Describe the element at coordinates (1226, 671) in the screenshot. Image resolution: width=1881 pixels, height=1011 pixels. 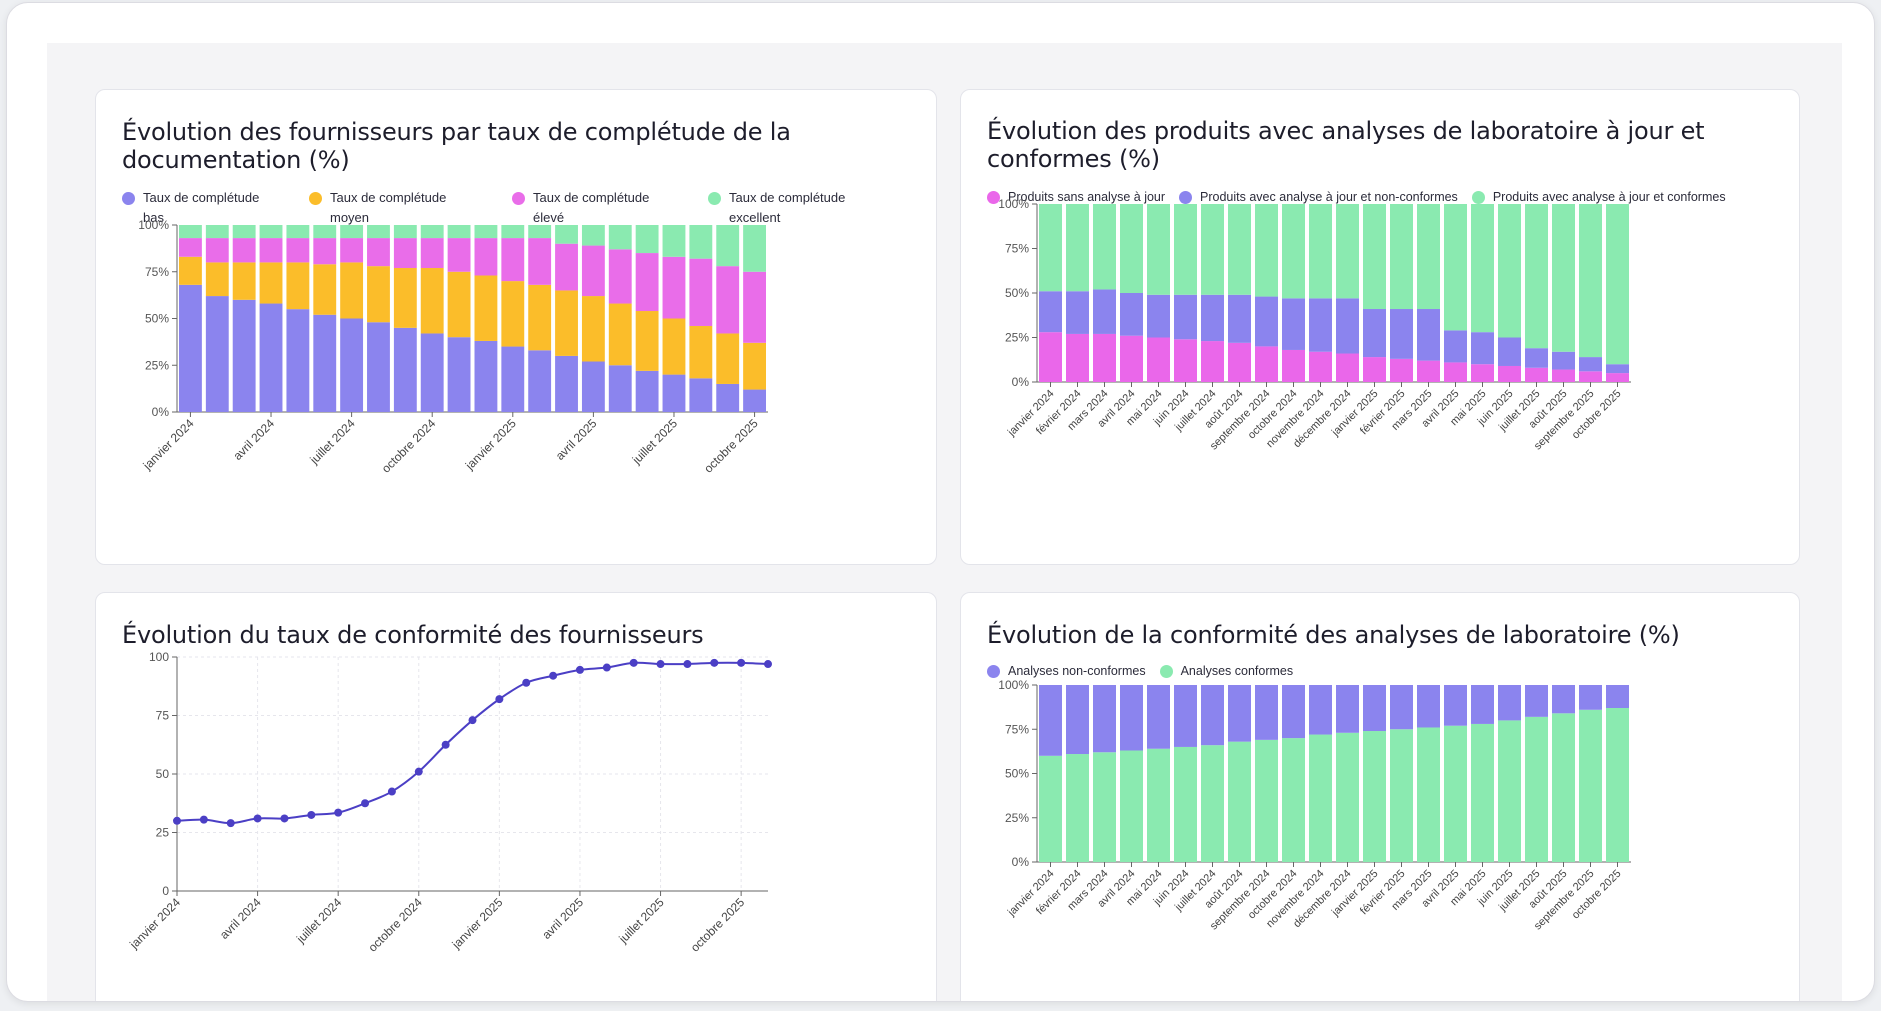
I see `legend-item-conformes: Analyses conformes` at that location.